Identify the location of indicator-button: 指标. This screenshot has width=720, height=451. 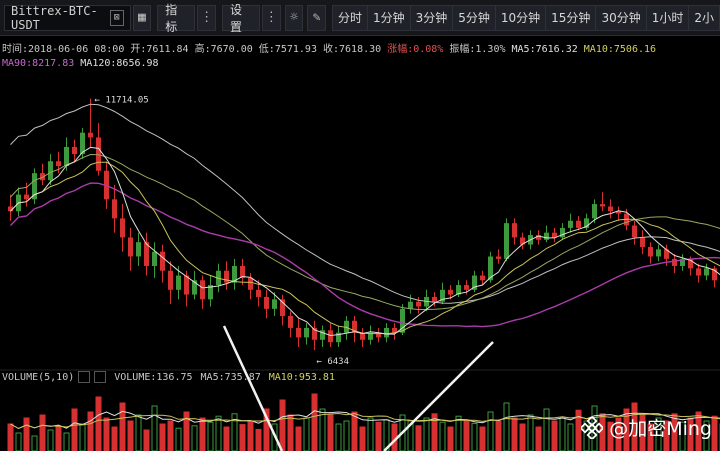
(176, 18).